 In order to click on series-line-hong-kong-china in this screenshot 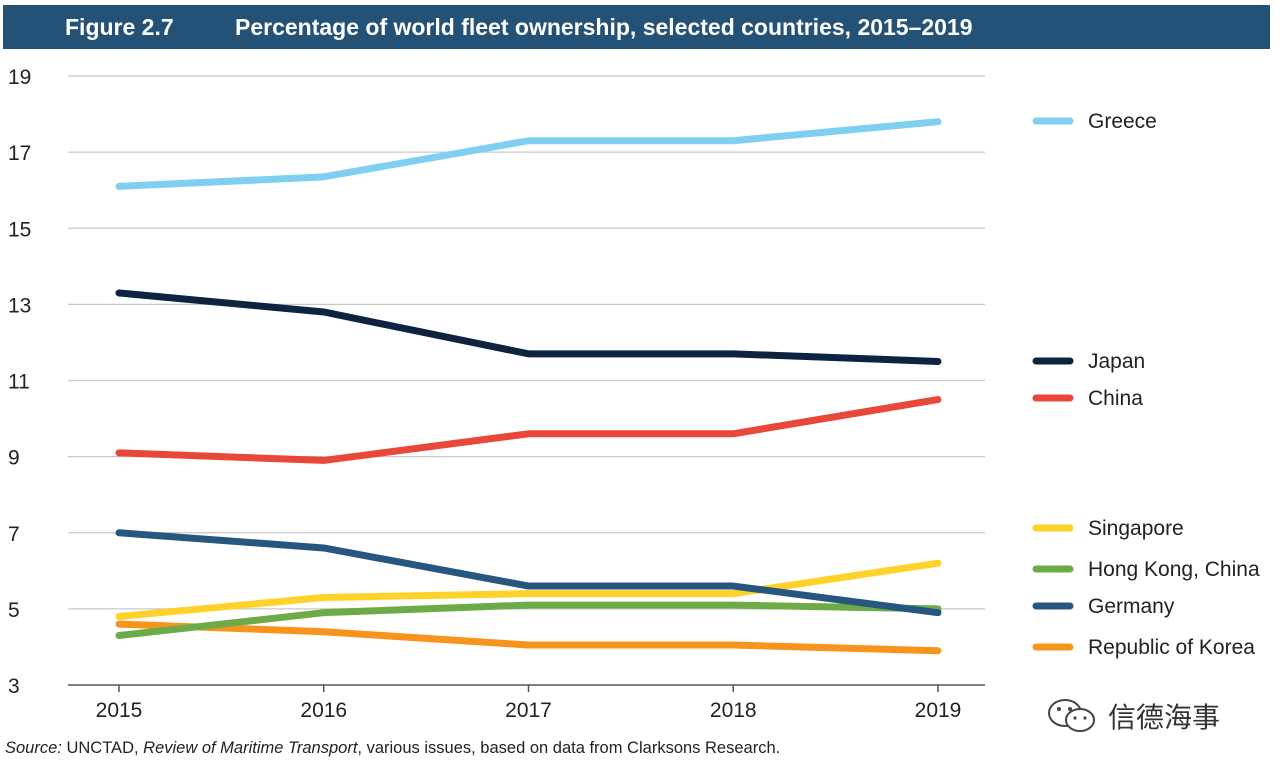, I will do `click(528, 620)`.